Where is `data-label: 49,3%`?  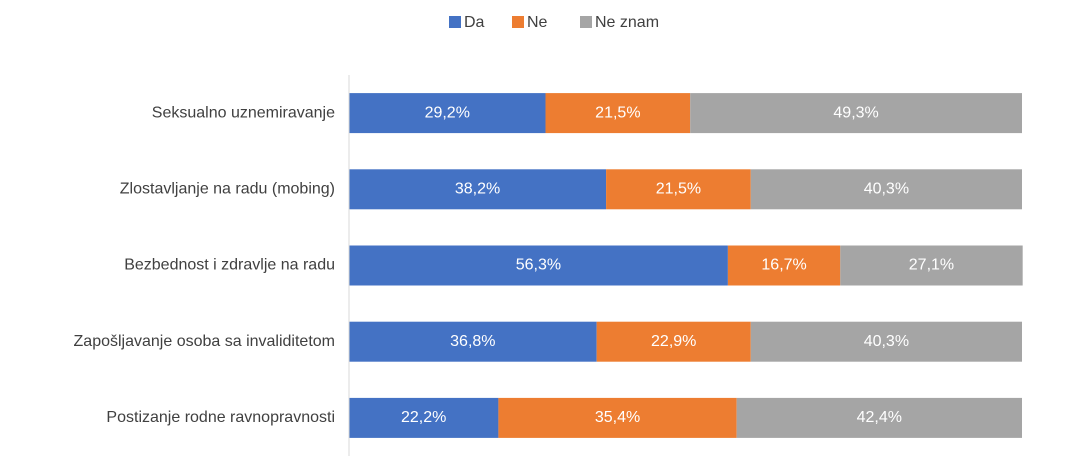
data-label: 49,3% is located at coordinates (855, 112).